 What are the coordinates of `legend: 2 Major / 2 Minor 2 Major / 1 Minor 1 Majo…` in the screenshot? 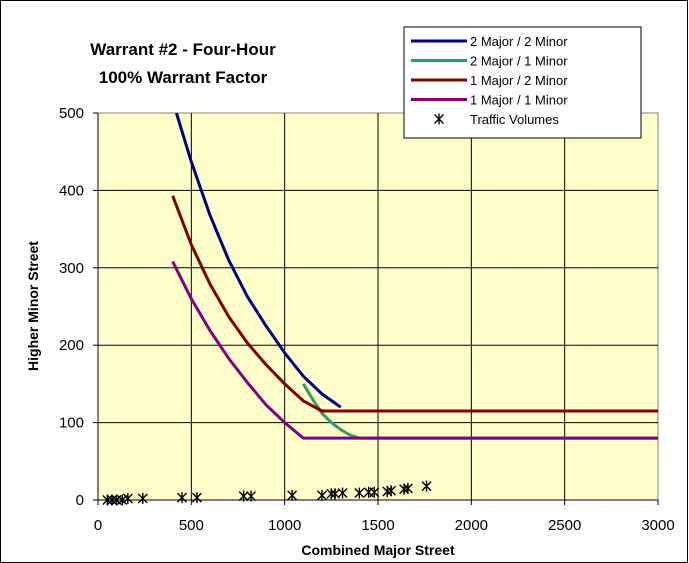 It's located at (522, 82).